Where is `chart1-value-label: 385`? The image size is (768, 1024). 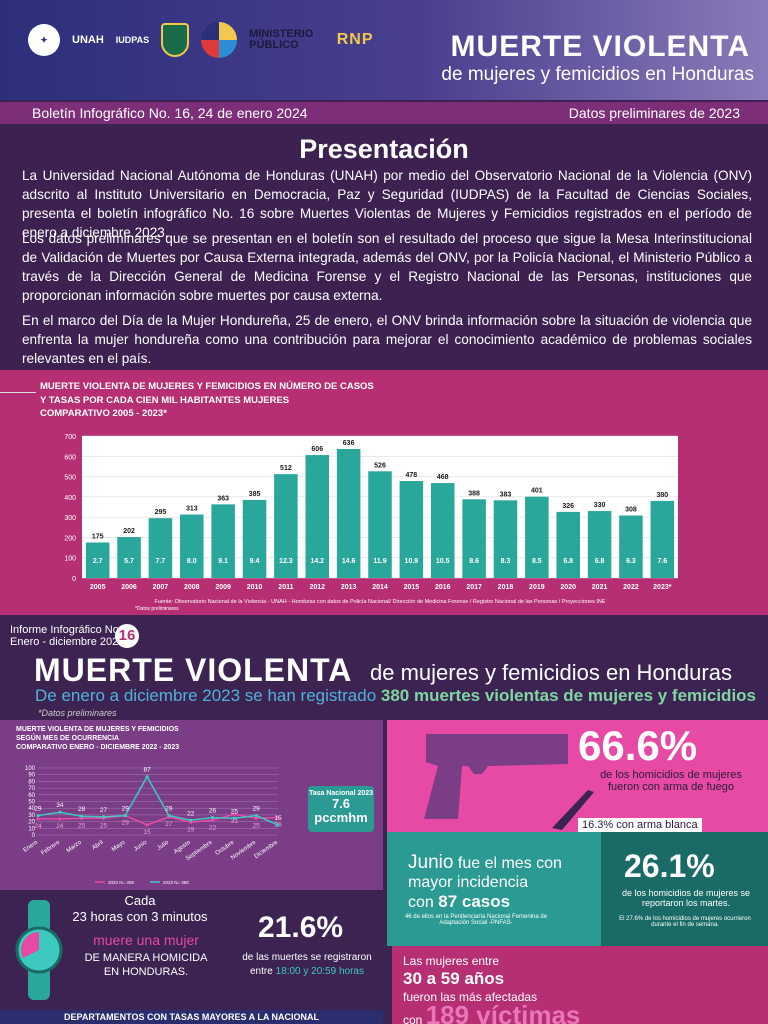 chart1-value-label: 385 is located at coordinates (255, 494).